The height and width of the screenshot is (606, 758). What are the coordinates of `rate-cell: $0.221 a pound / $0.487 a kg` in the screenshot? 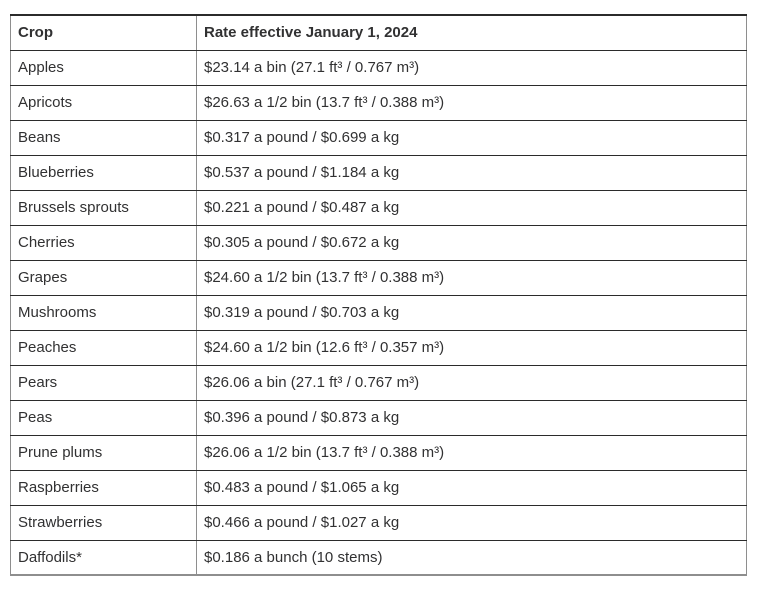 It's located at (471, 208).